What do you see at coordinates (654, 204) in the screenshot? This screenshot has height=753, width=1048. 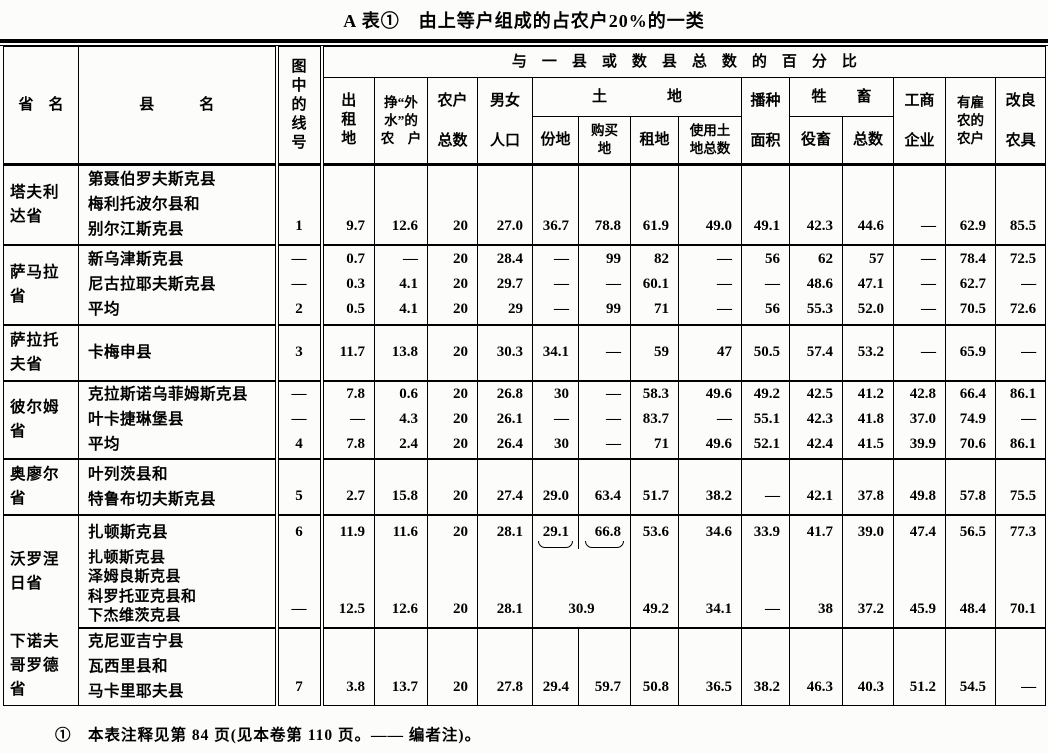 I see `cell: 61.9` at bounding box center [654, 204].